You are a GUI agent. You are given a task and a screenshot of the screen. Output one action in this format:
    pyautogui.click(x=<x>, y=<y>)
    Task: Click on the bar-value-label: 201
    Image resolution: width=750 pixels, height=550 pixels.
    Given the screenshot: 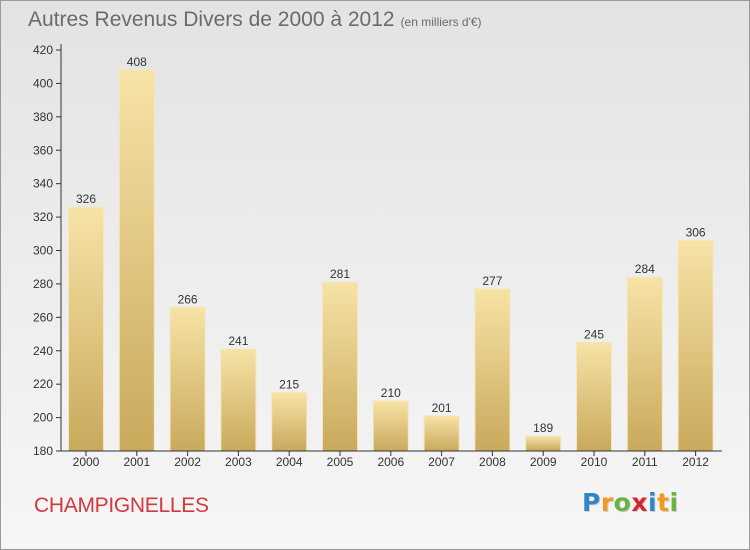 What is the action you would take?
    pyautogui.click(x=442, y=408)
    